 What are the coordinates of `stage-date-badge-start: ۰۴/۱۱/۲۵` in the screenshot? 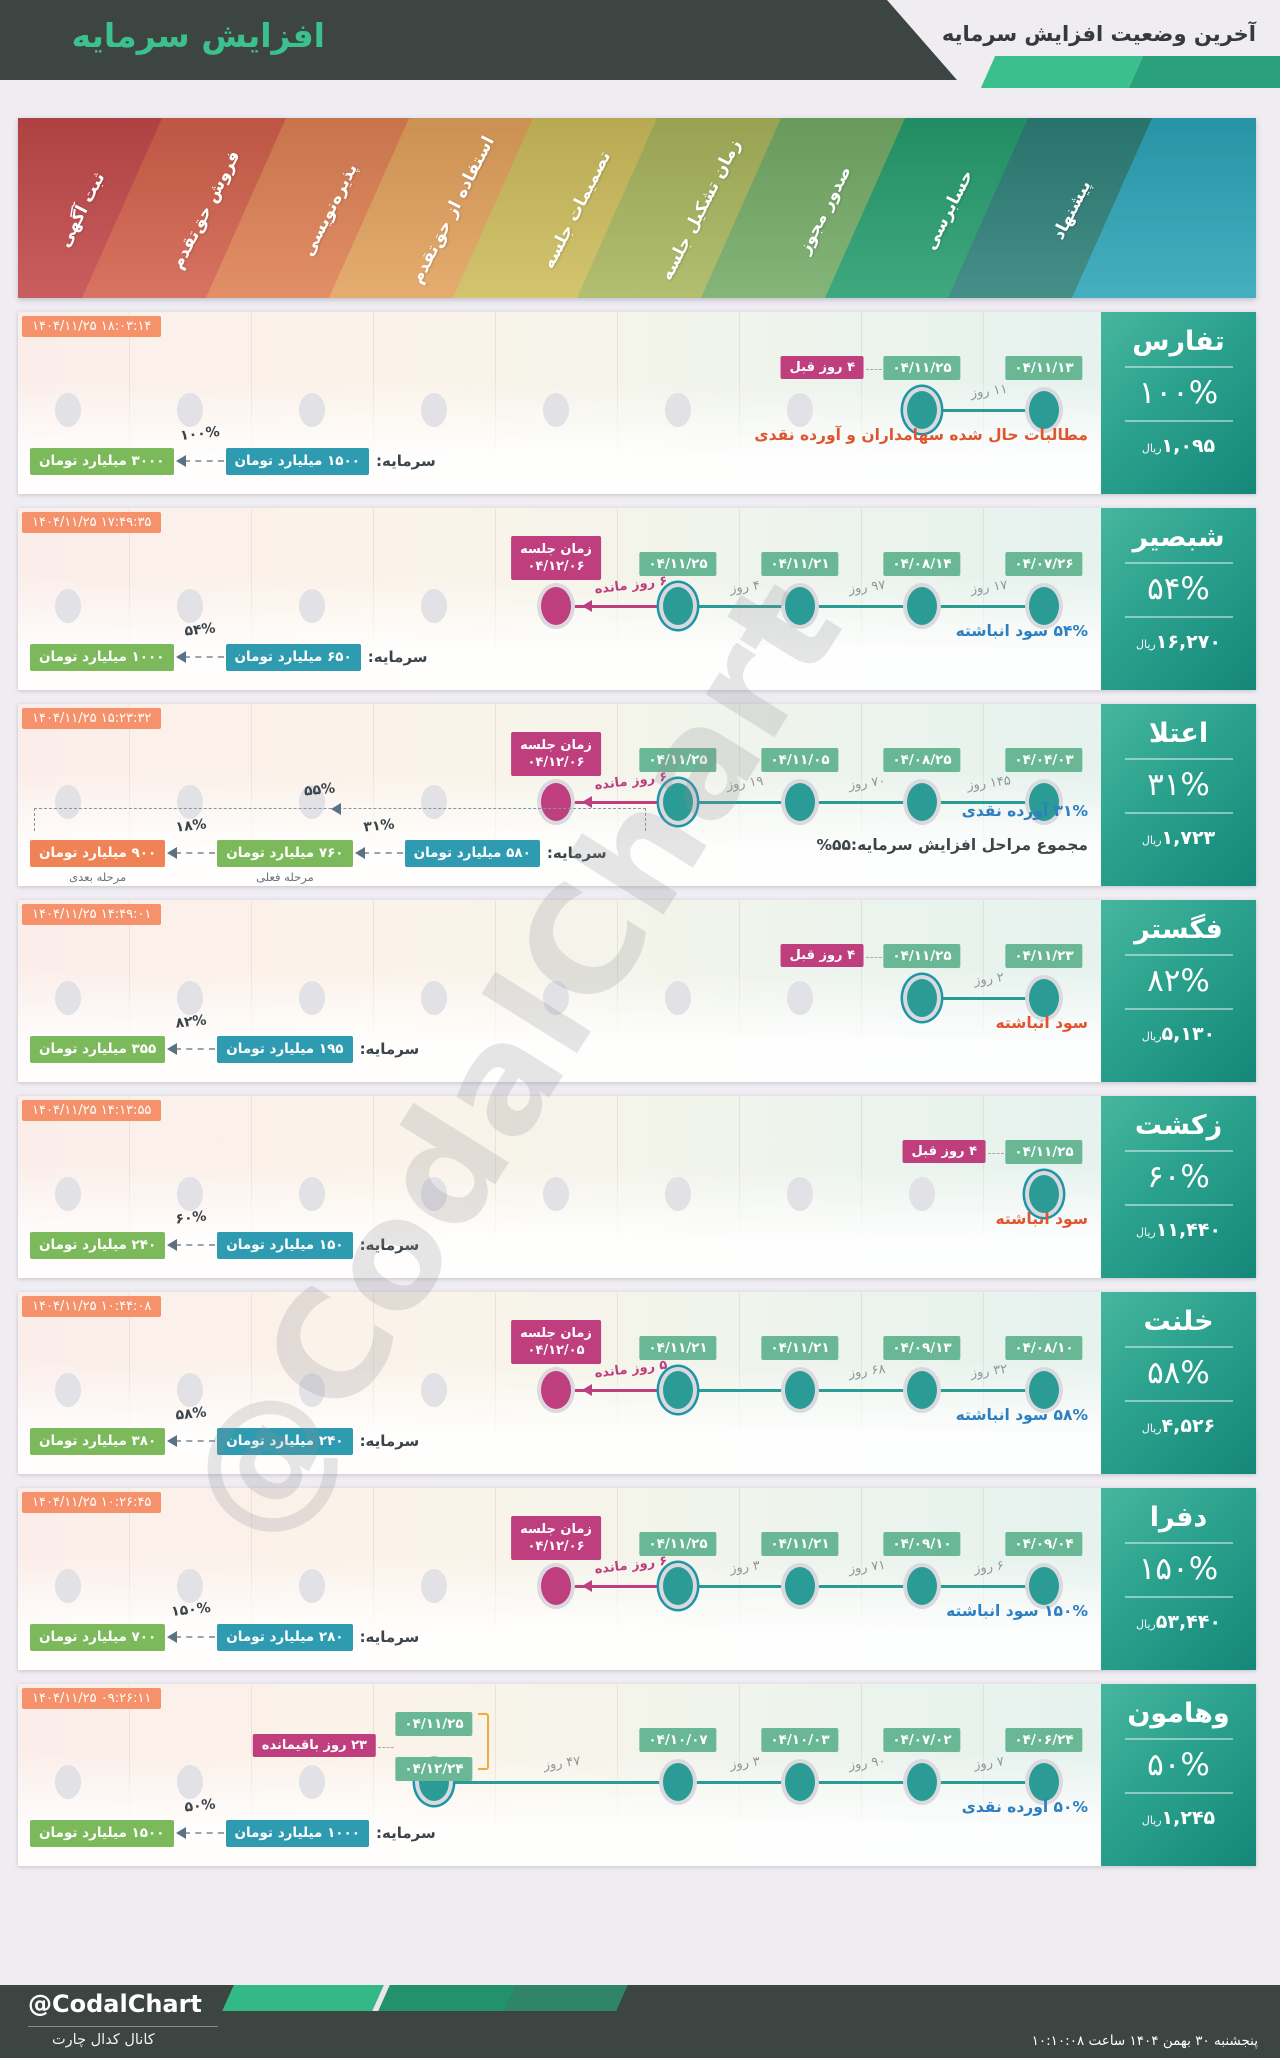 It's located at (434, 1724).